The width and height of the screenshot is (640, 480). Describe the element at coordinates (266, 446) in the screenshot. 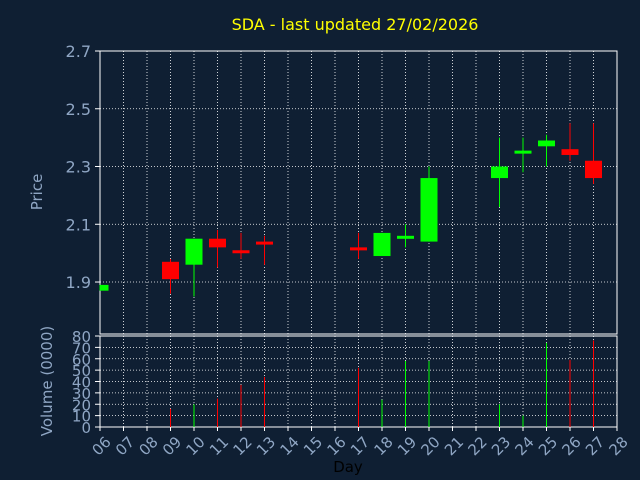

I see `x-tick-label: 13` at that location.